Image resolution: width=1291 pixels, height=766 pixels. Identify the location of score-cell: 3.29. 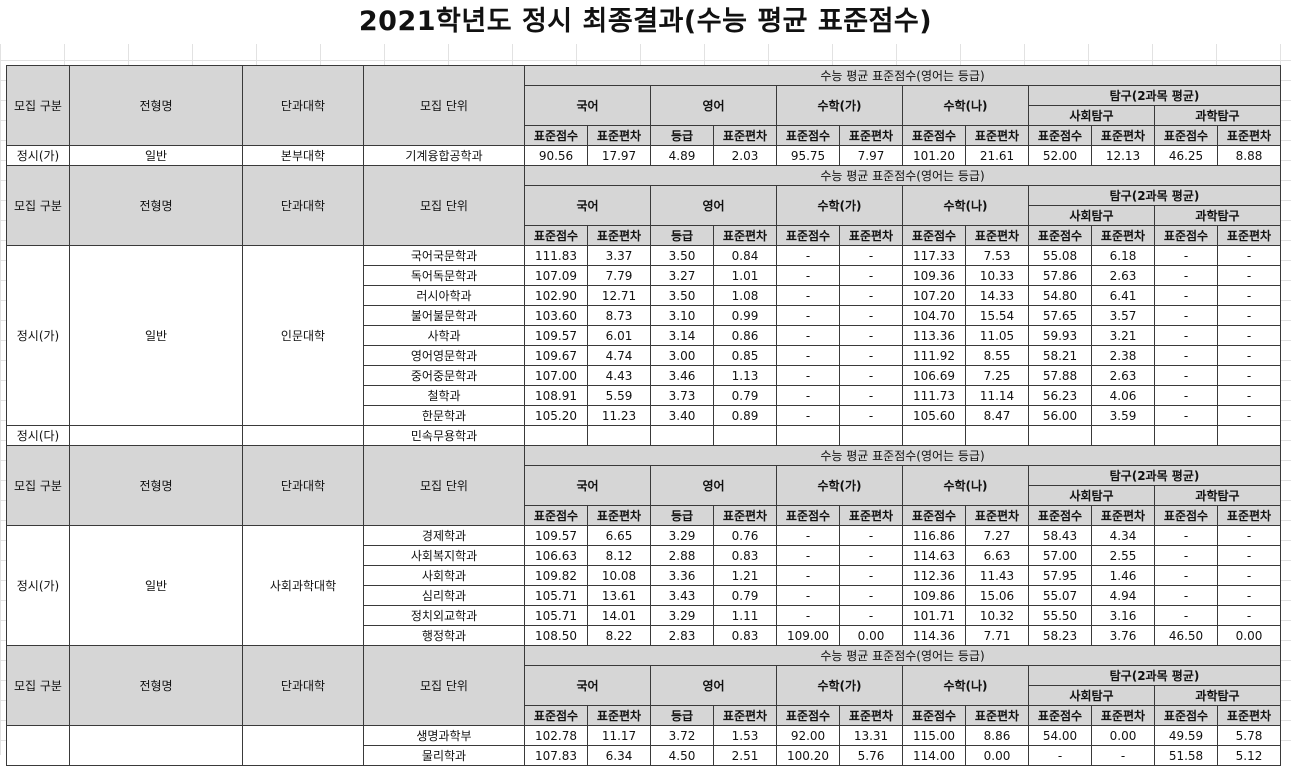
(682, 615).